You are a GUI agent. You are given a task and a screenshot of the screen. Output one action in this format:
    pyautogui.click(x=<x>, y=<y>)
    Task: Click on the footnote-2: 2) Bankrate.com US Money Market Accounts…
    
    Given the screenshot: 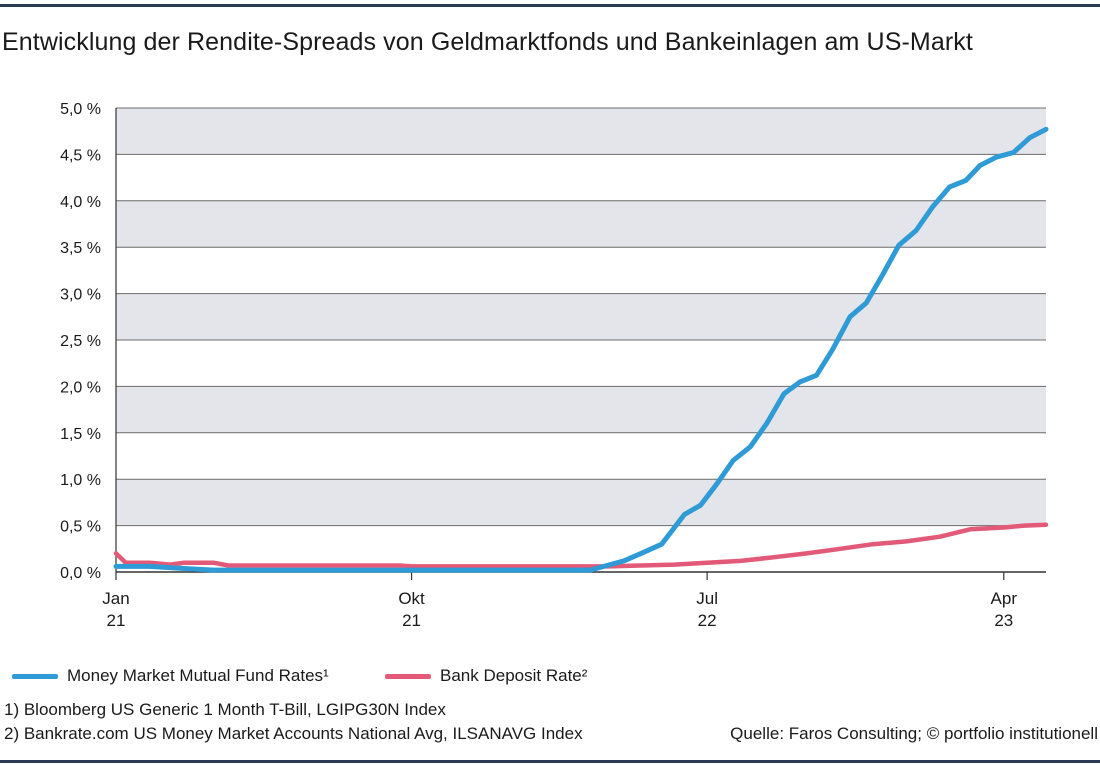 What is the action you would take?
    pyautogui.click(x=293, y=733)
    